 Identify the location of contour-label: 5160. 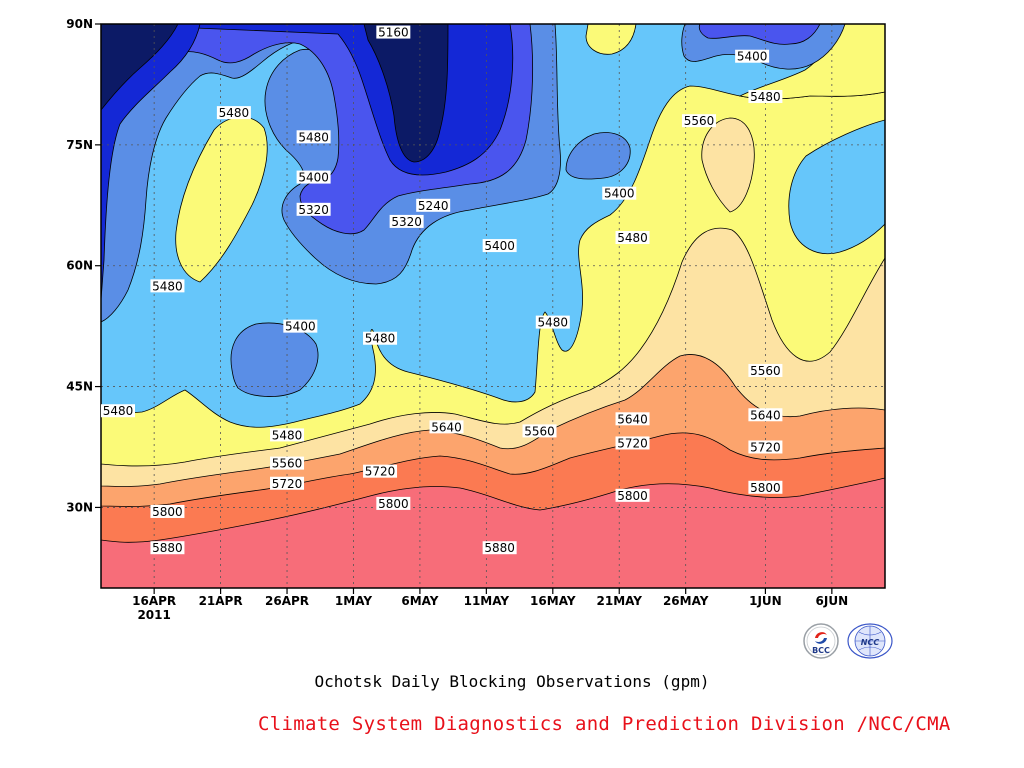
(393, 32).